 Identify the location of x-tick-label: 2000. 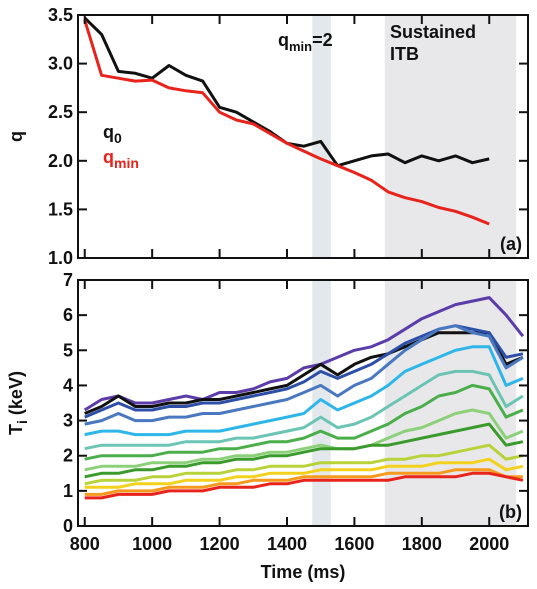
(489, 544).